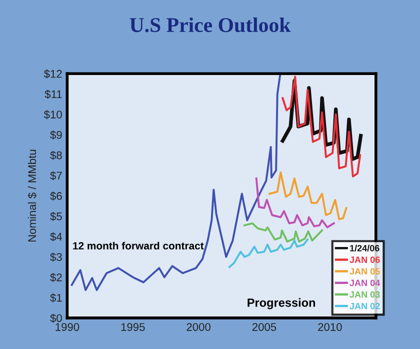  What do you see at coordinates (365, 283) in the screenshot?
I see `legend-label: JAN 04` at bounding box center [365, 283].